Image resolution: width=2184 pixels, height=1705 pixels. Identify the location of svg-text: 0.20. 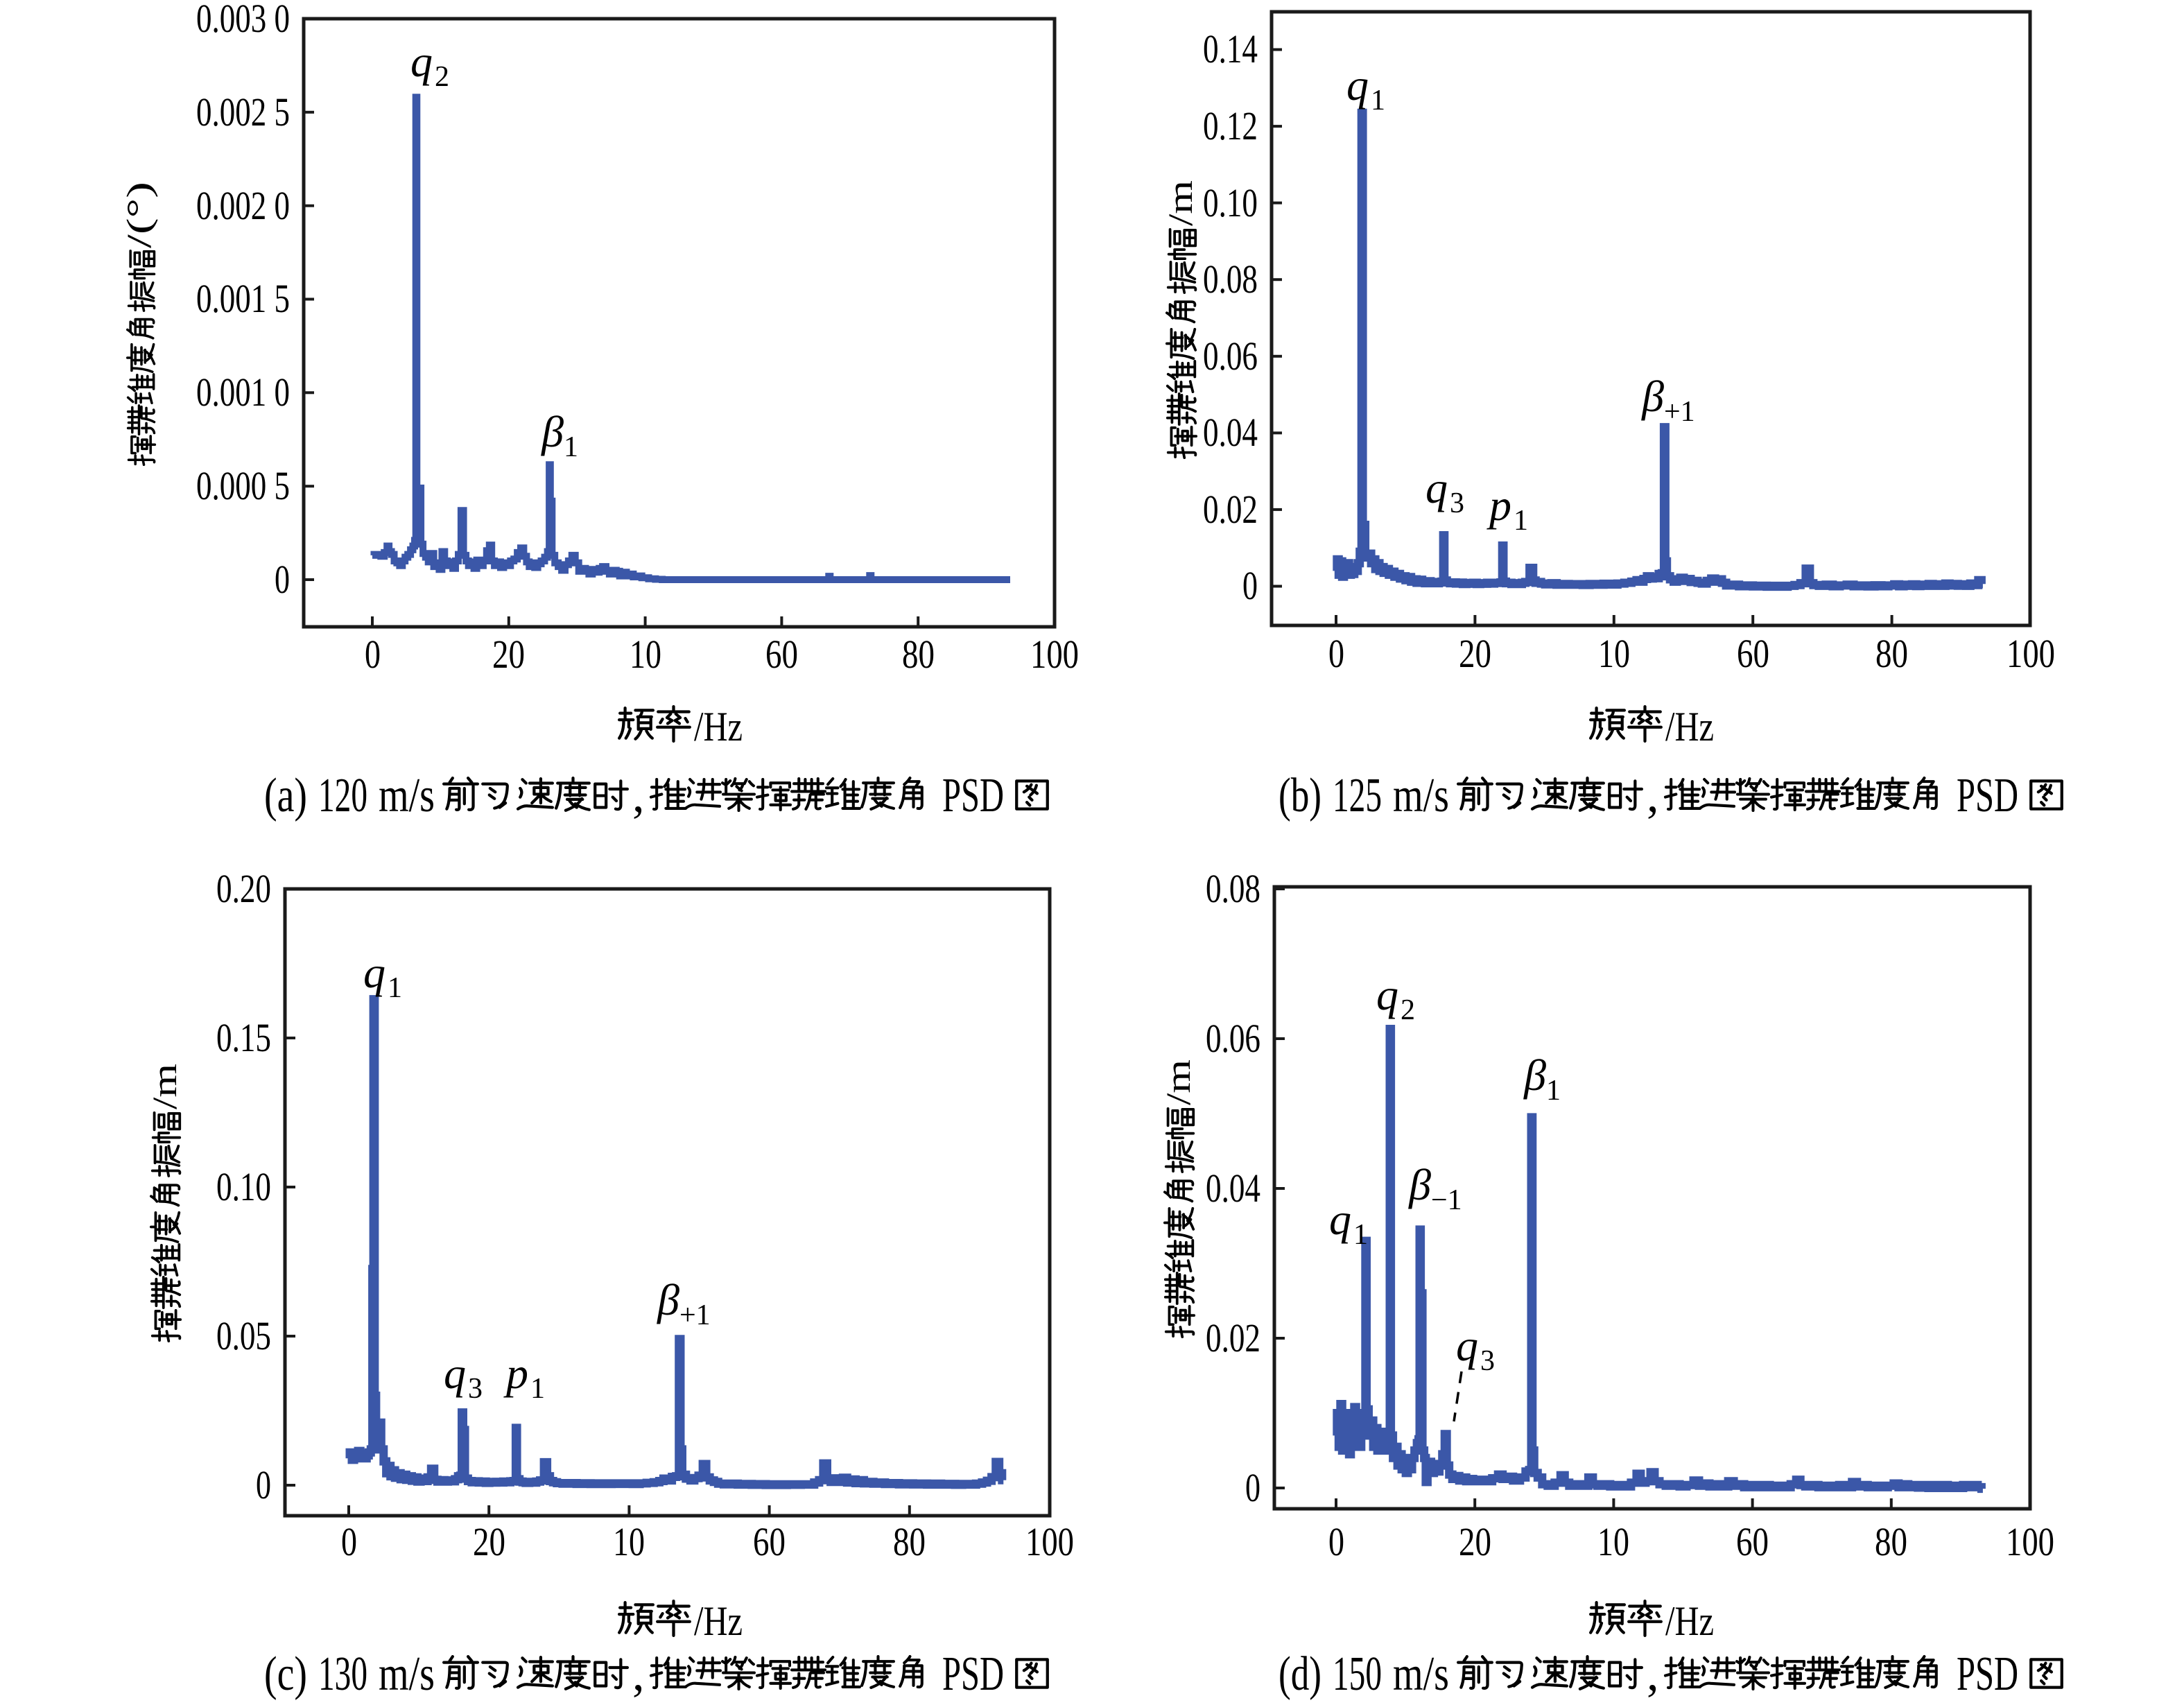
(244, 888).